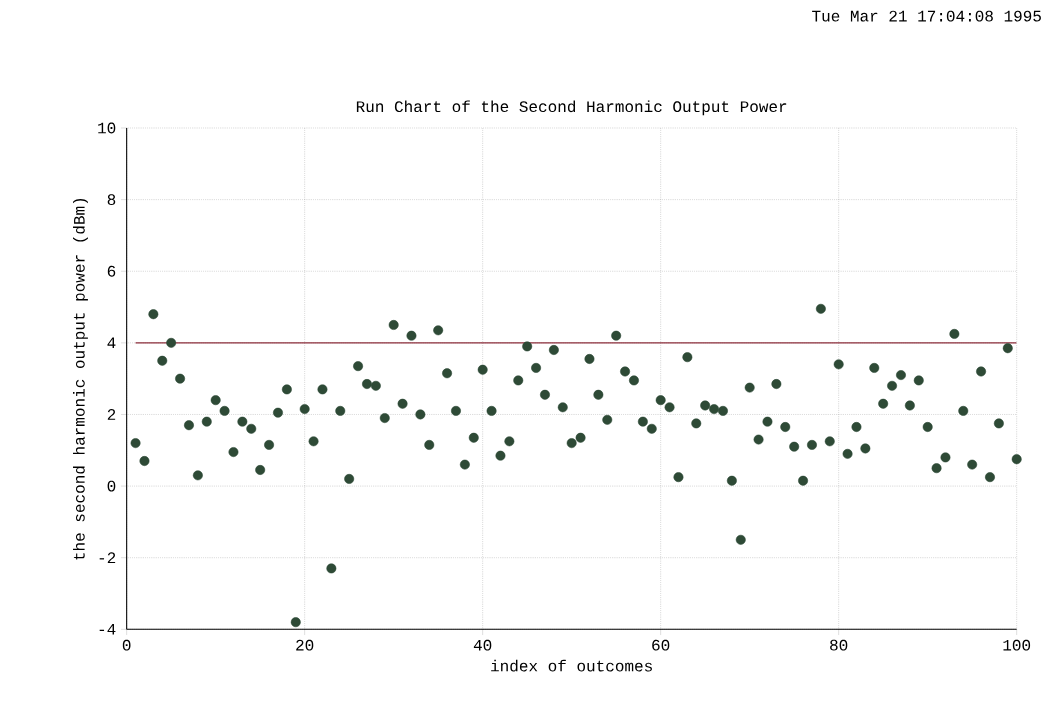 The width and height of the screenshot is (1054, 726). I want to click on y-tick-label: 2, so click(111, 414).